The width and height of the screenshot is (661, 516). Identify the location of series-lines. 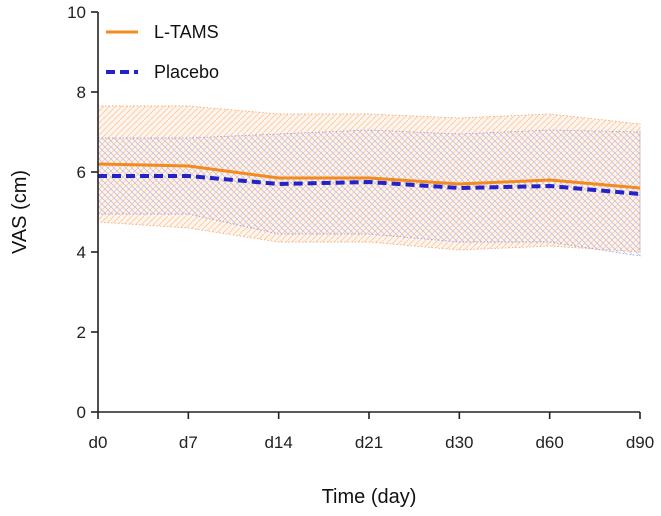
(369, 179).